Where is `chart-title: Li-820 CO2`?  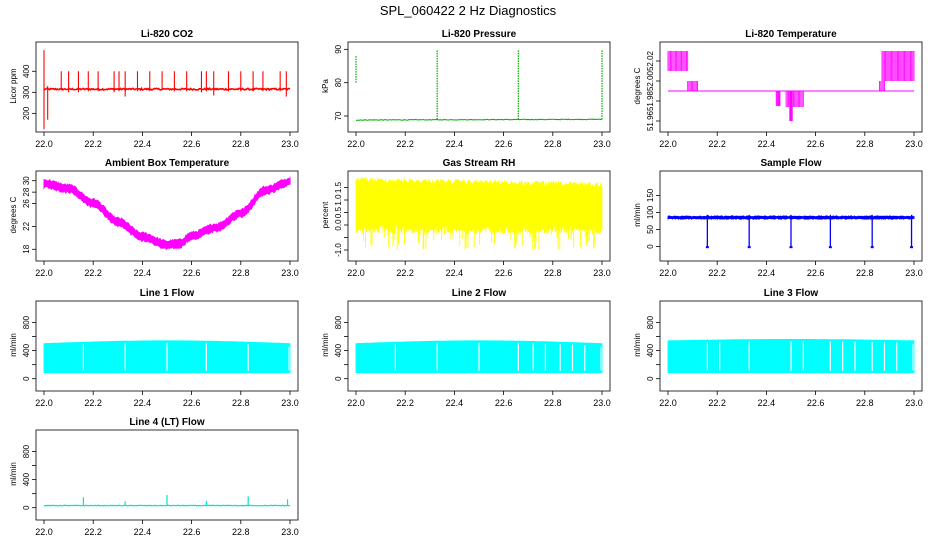
chart-title: Li-820 CO2 is located at coordinates (167, 34).